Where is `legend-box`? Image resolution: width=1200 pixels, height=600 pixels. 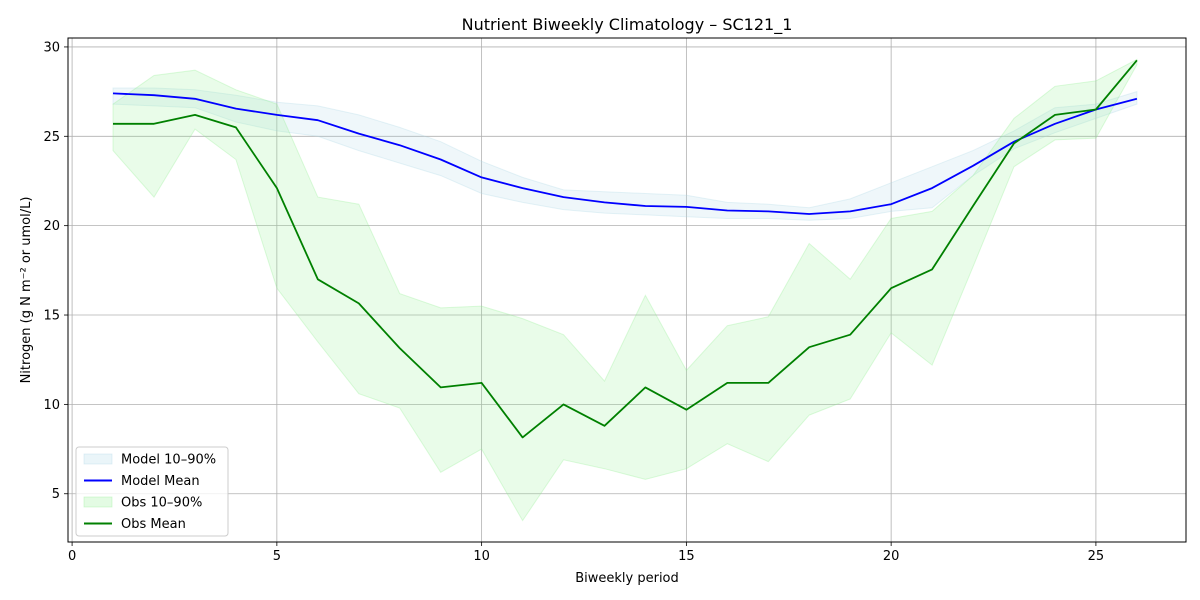 legend-box is located at coordinates (152, 491).